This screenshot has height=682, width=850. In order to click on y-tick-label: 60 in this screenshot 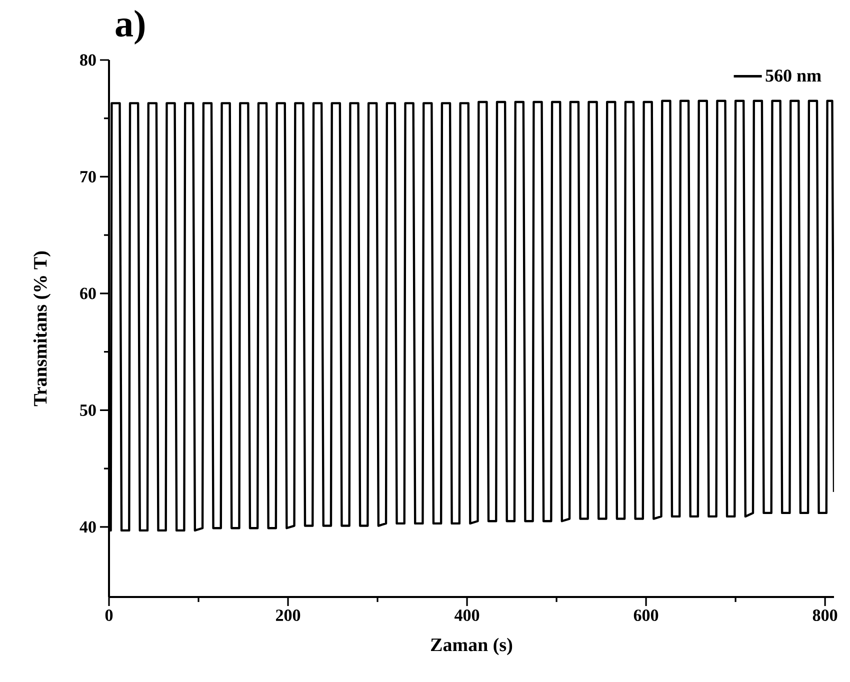, I will do `click(88, 294)`.